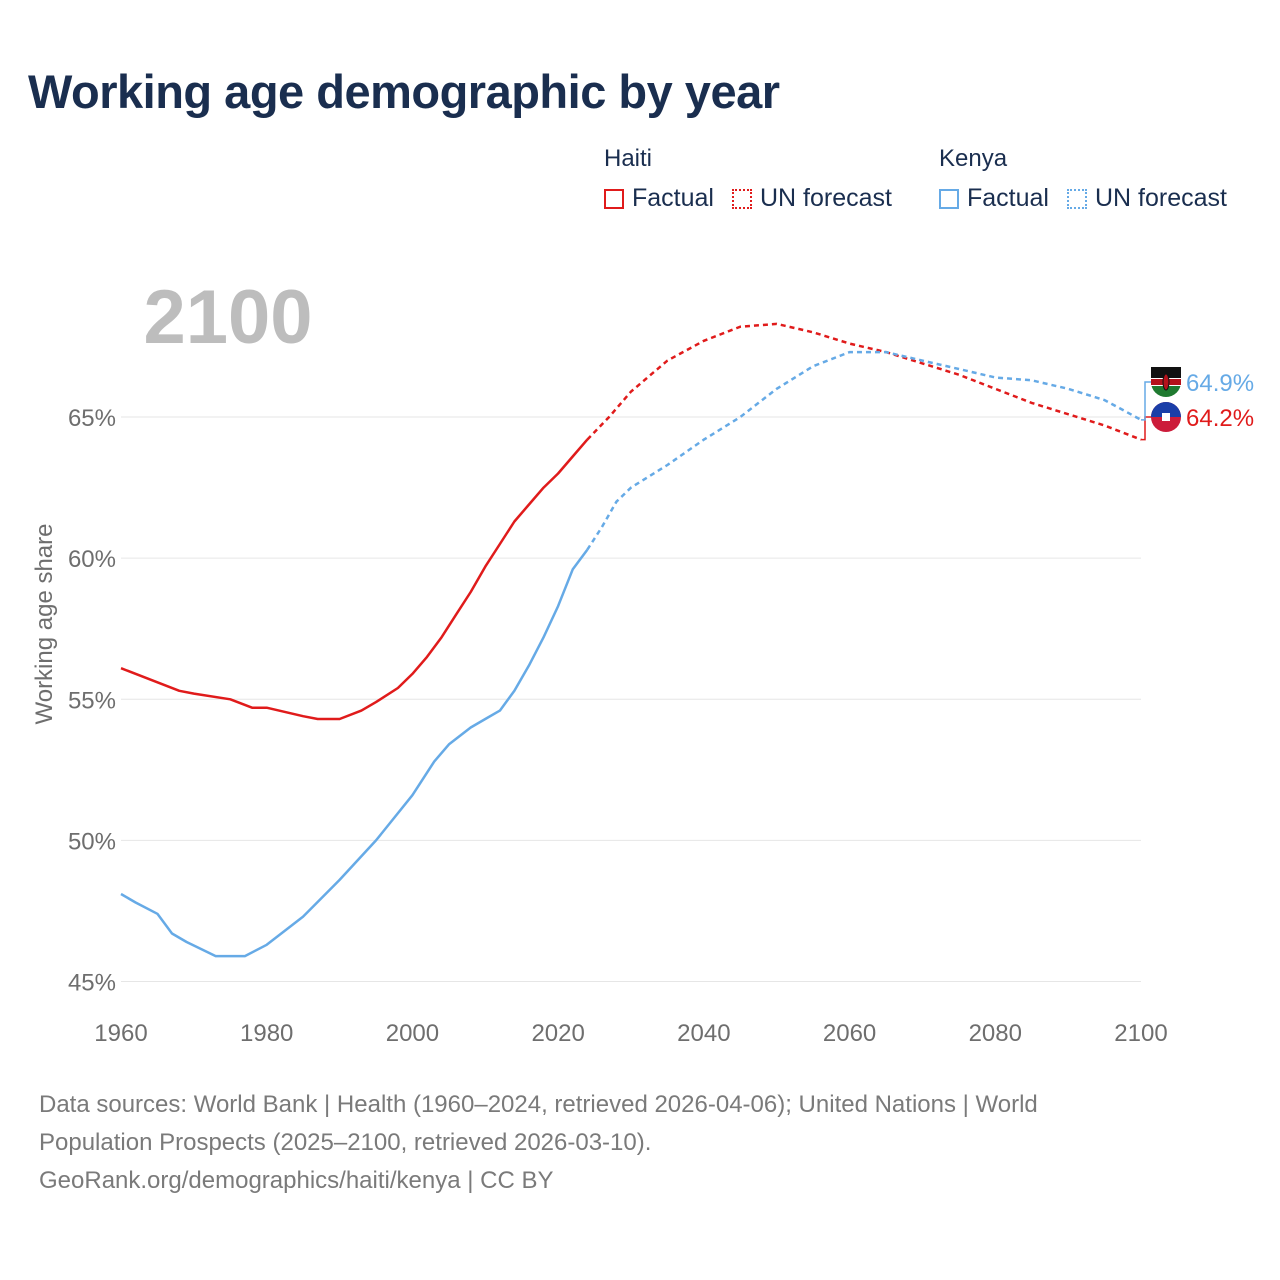 This screenshot has height=1280, width=1280. What do you see at coordinates (1140, 1033) in the screenshot?
I see `x-tick-label: 2100` at bounding box center [1140, 1033].